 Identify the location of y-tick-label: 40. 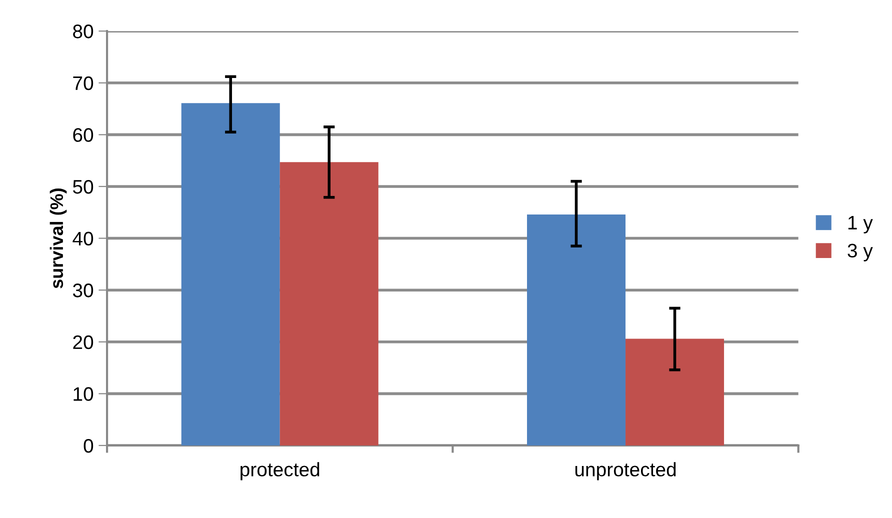
(83, 239).